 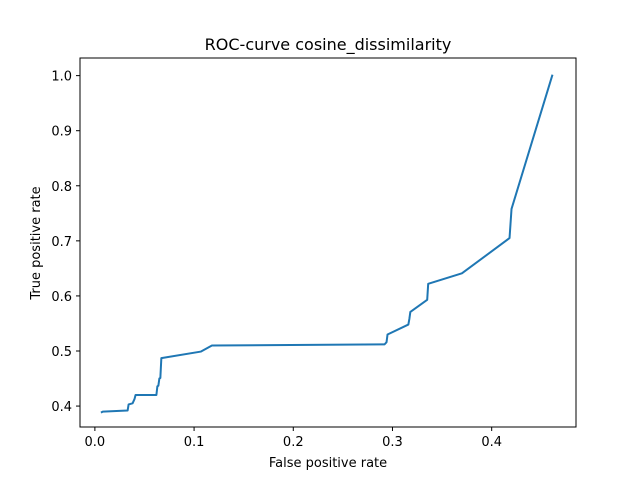 I want to click on y-tick-label: 1.0, so click(x=61, y=77).